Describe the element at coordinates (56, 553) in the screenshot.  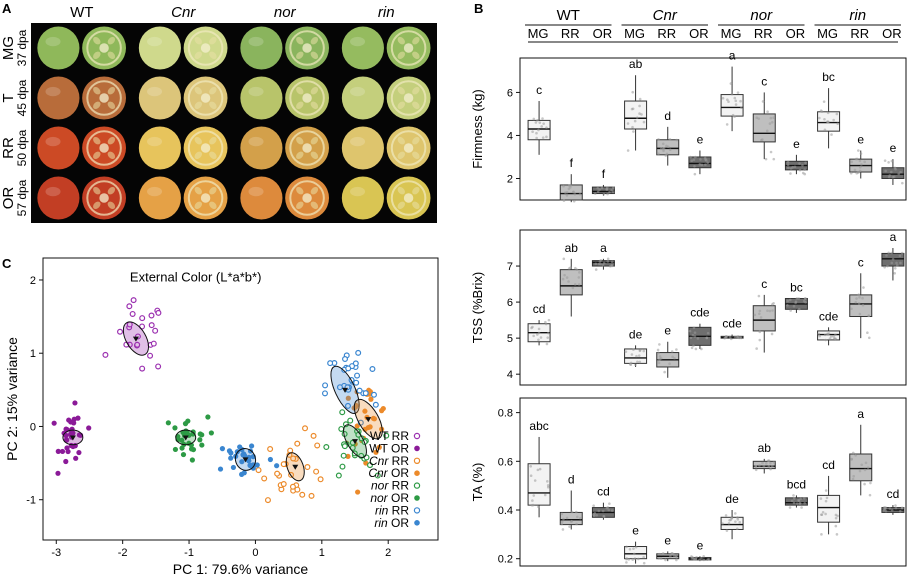
I see `x-tick-label: -3` at that location.